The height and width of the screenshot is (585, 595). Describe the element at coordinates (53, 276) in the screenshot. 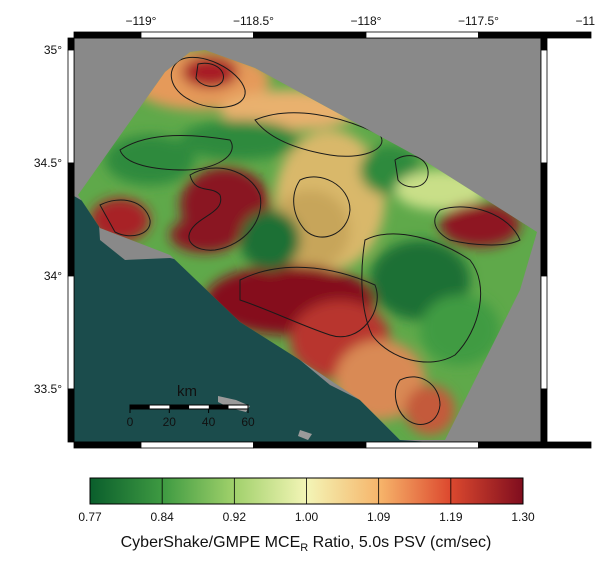

I see `latitude-label: 34°` at that location.